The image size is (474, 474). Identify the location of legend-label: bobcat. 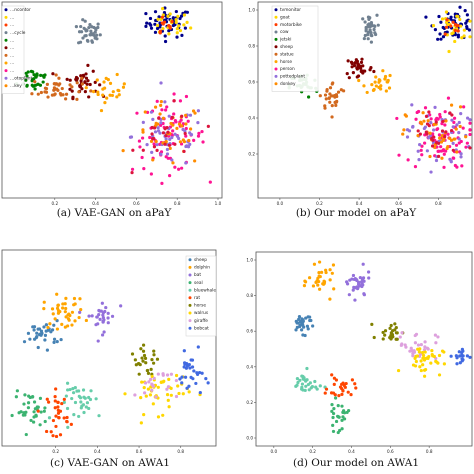
(201, 328).